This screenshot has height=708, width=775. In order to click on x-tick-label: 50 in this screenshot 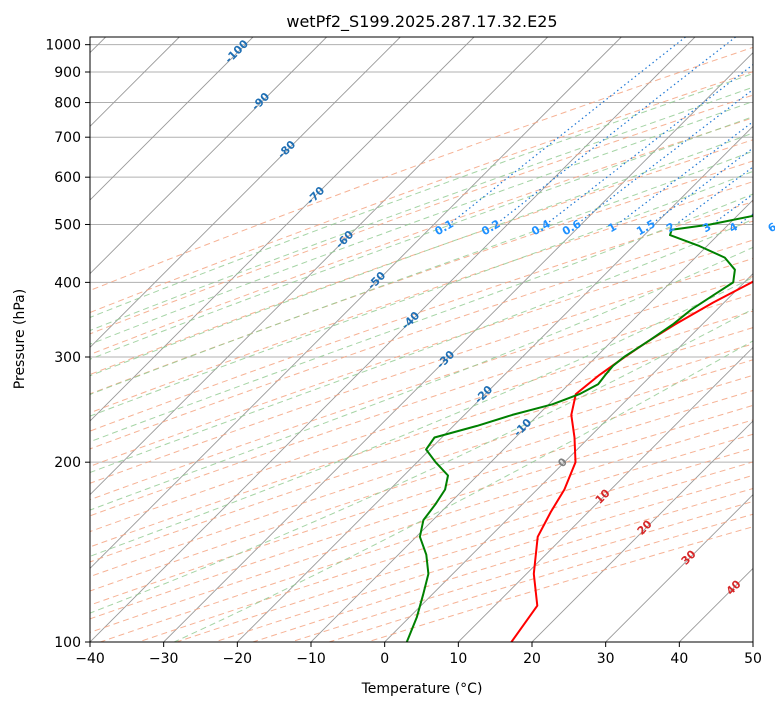, I will do `click(753, 659)`.